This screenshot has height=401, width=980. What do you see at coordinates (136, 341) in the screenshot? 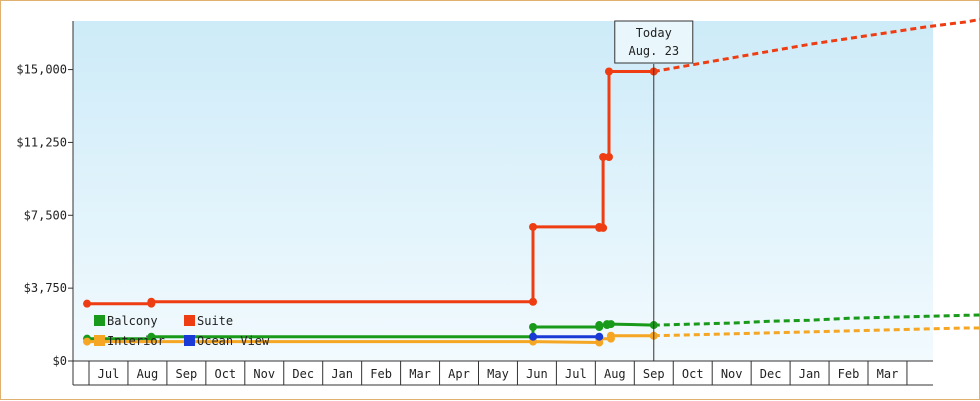
I see `legend-label-interior: Interior` at bounding box center [136, 341].